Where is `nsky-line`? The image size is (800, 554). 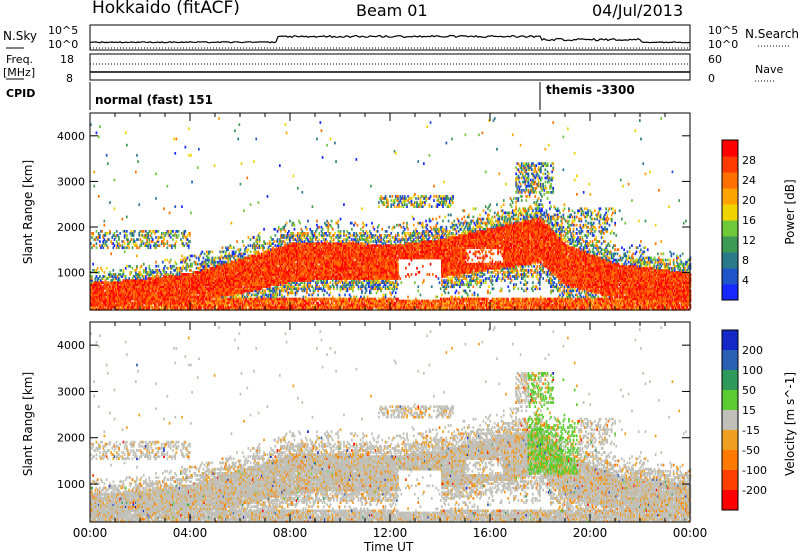 nsky-line is located at coordinates (390, 38).